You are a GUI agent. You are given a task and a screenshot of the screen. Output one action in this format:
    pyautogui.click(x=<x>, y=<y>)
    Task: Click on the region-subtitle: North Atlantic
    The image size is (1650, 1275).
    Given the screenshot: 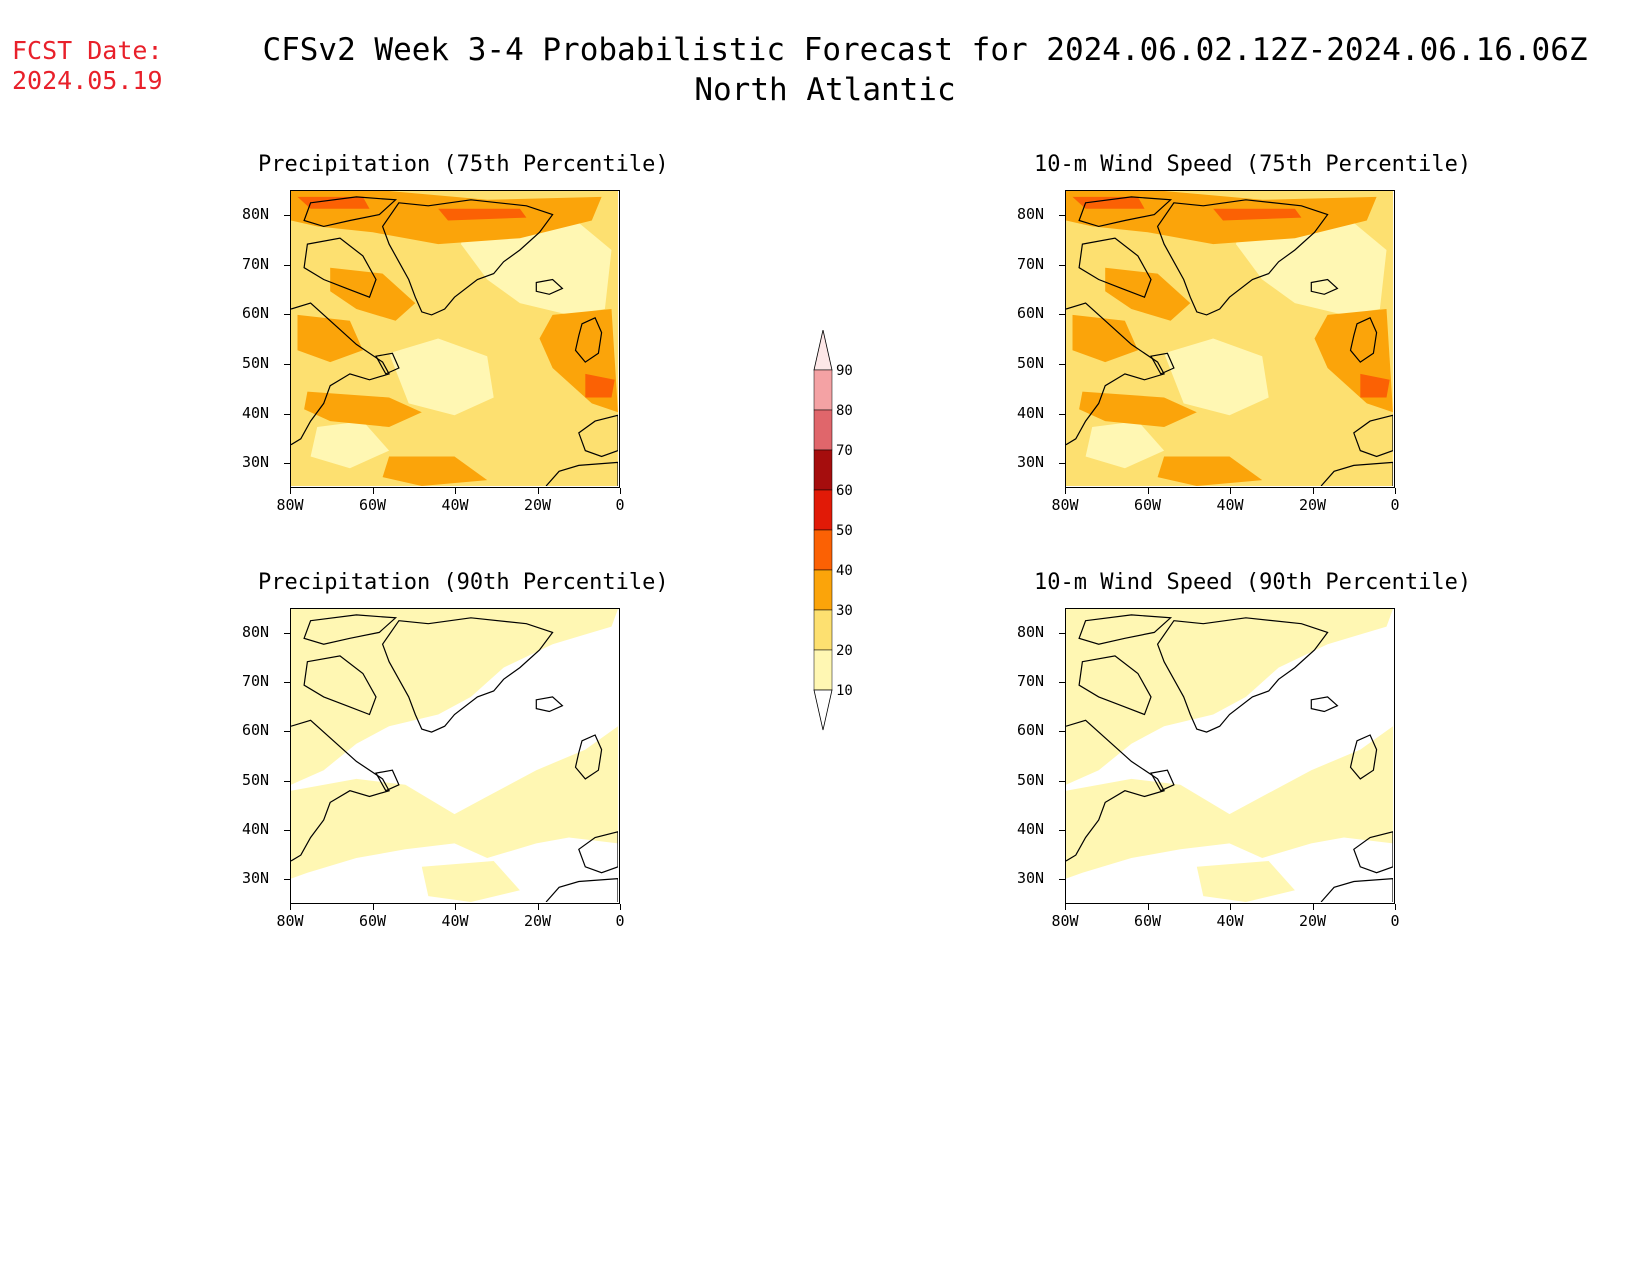 What is the action you would take?
    pyautogui.click(x=825, y=90)
    